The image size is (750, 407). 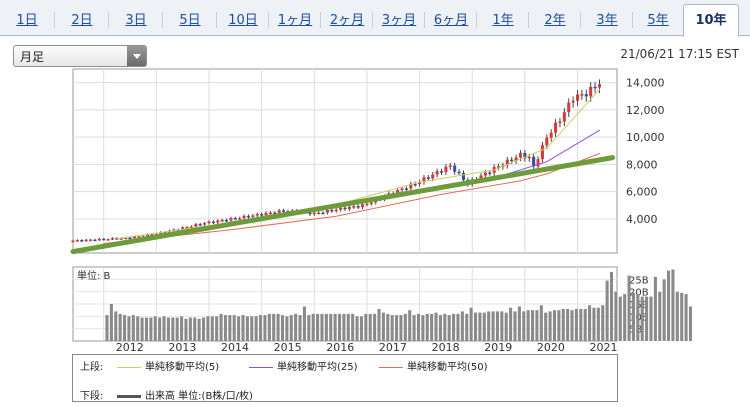 I want to click on tab-6ヶ月: 6ヶ月, so click(x=451, y=20).